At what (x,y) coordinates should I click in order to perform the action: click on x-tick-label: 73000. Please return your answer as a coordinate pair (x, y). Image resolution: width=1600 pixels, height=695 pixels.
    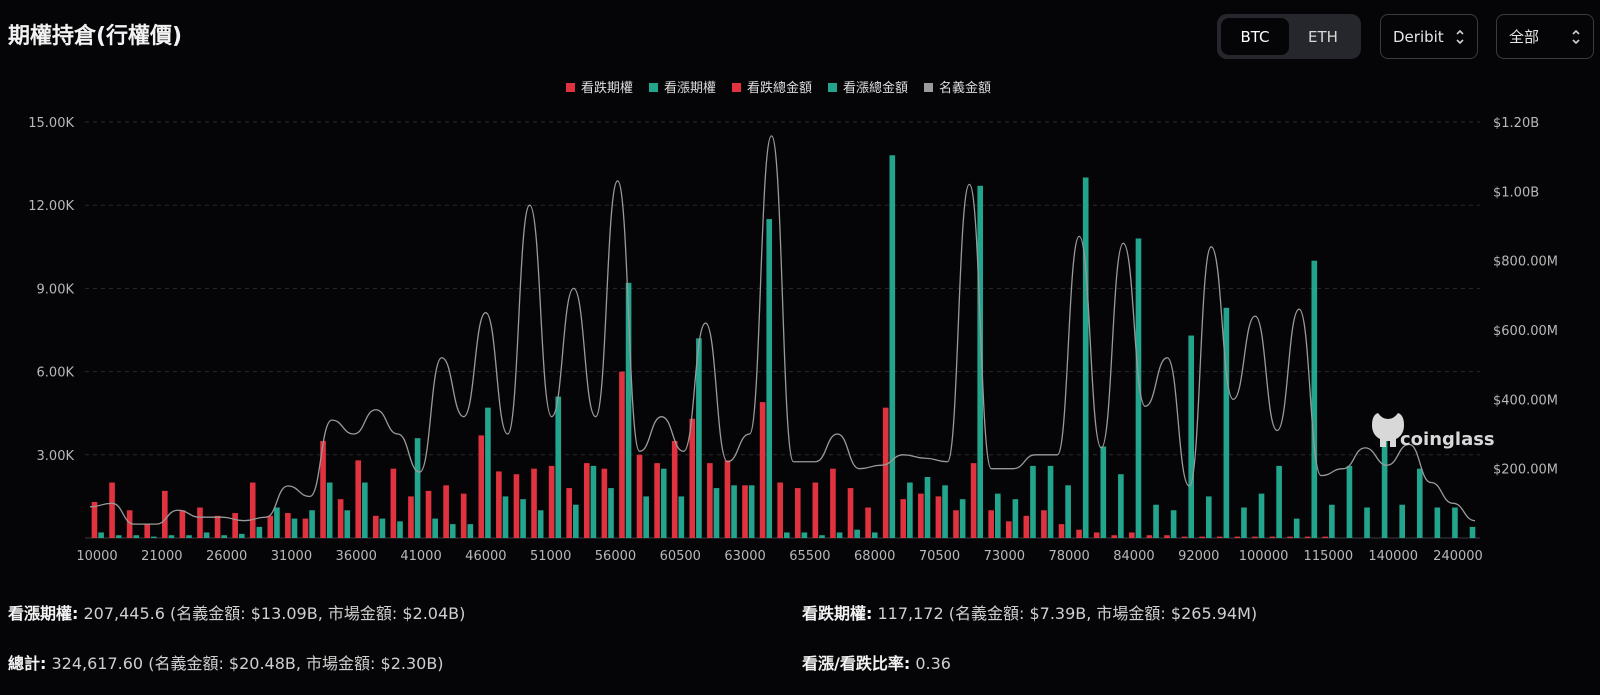
    Looking at the image, I should click on (1004, 556).